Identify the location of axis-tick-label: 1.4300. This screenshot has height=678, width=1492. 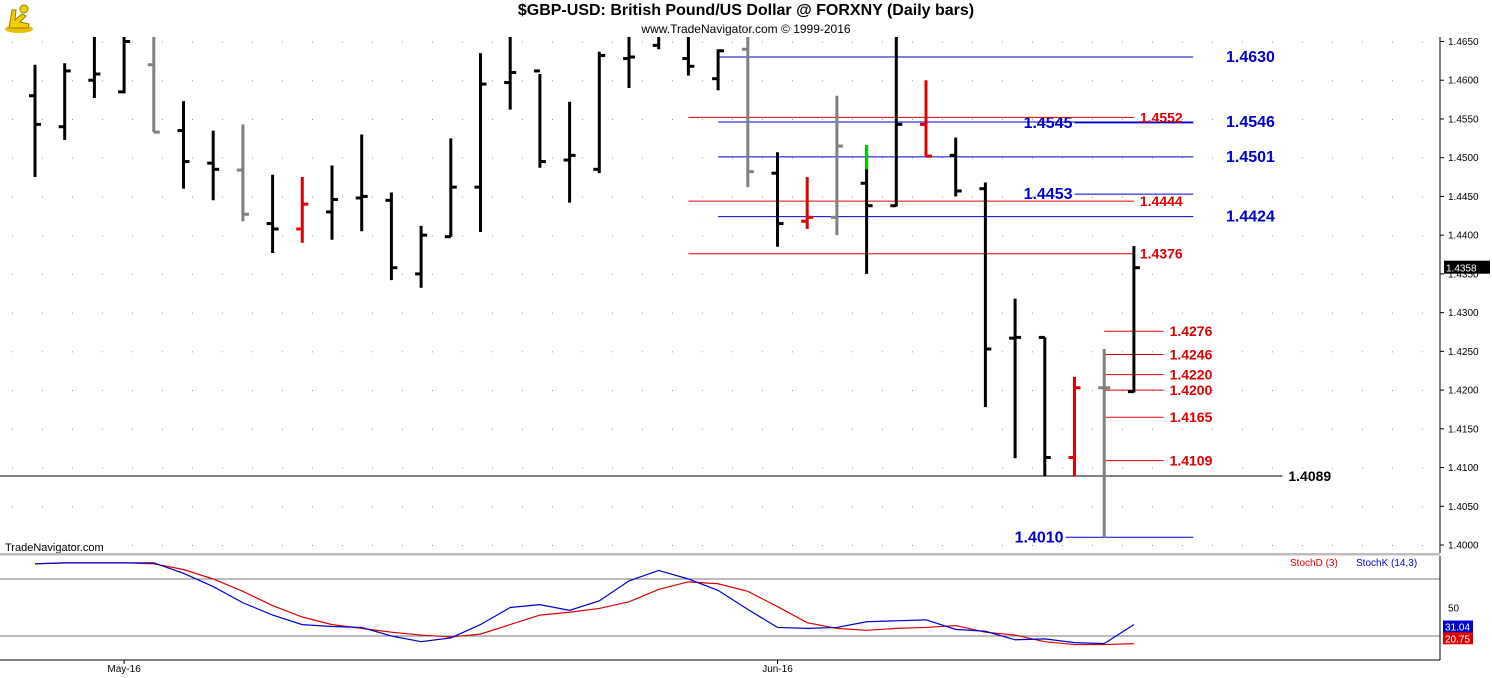
(1463, 313).